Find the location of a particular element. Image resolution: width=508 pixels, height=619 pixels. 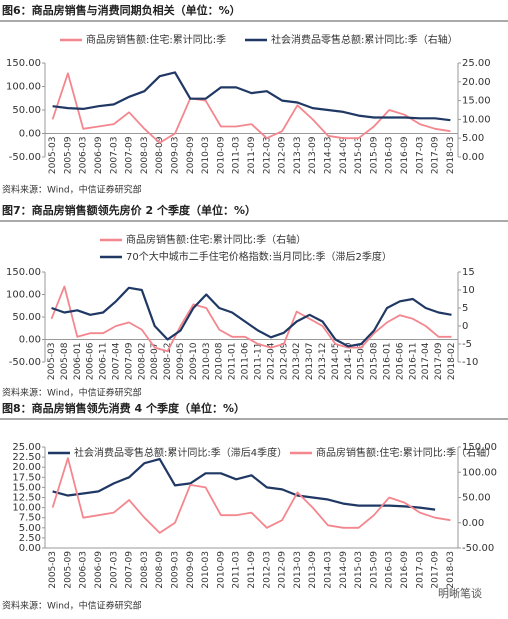

y-tick-label: 7.50 is located at coordinates (30, 518).